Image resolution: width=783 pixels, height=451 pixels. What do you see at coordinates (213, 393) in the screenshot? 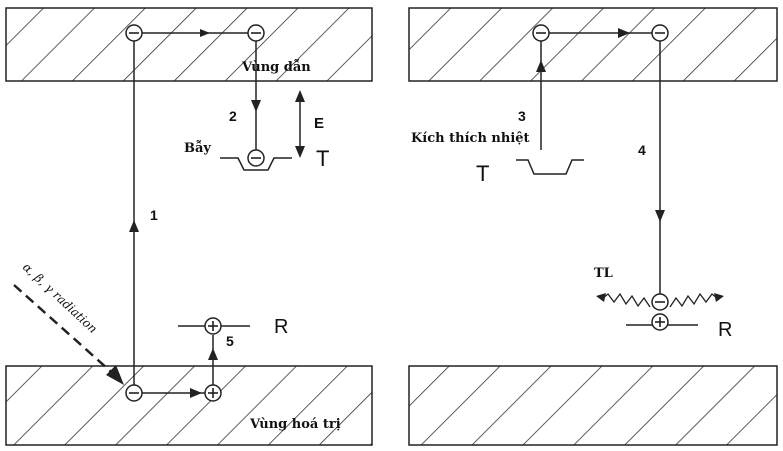
I see `hole-vb-left` at bounding box center [213, 393].